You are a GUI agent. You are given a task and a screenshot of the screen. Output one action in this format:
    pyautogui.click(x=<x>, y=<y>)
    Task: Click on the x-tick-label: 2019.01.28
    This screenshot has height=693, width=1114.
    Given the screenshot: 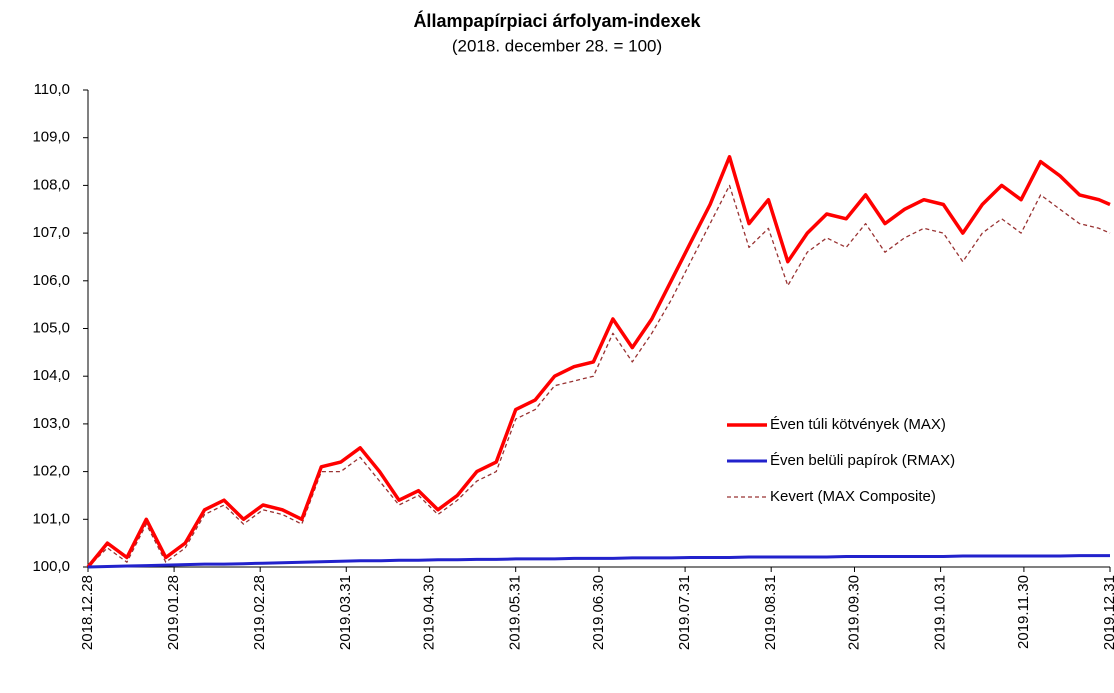 What is the action you would take?
    pyautogui.click(x=173, y=612)
    